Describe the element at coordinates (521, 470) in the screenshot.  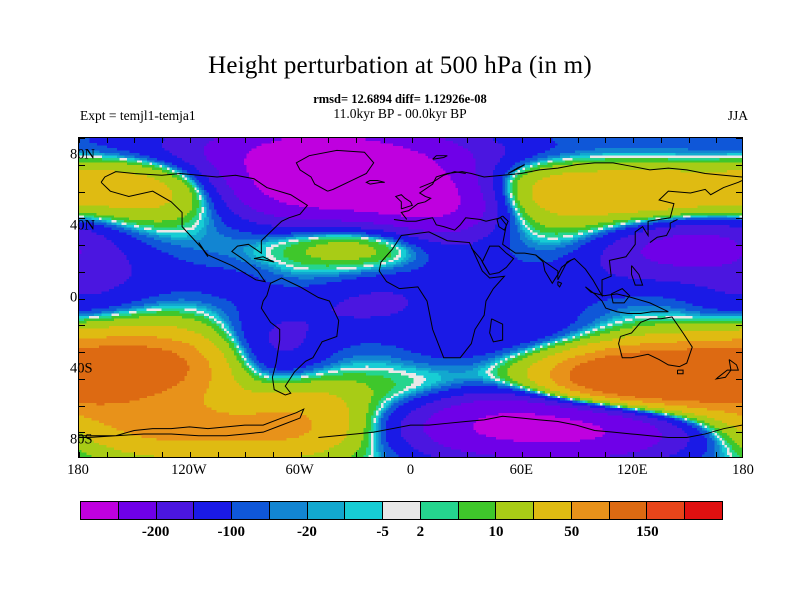
I see `x-tick-label-4: 60E` at that location.